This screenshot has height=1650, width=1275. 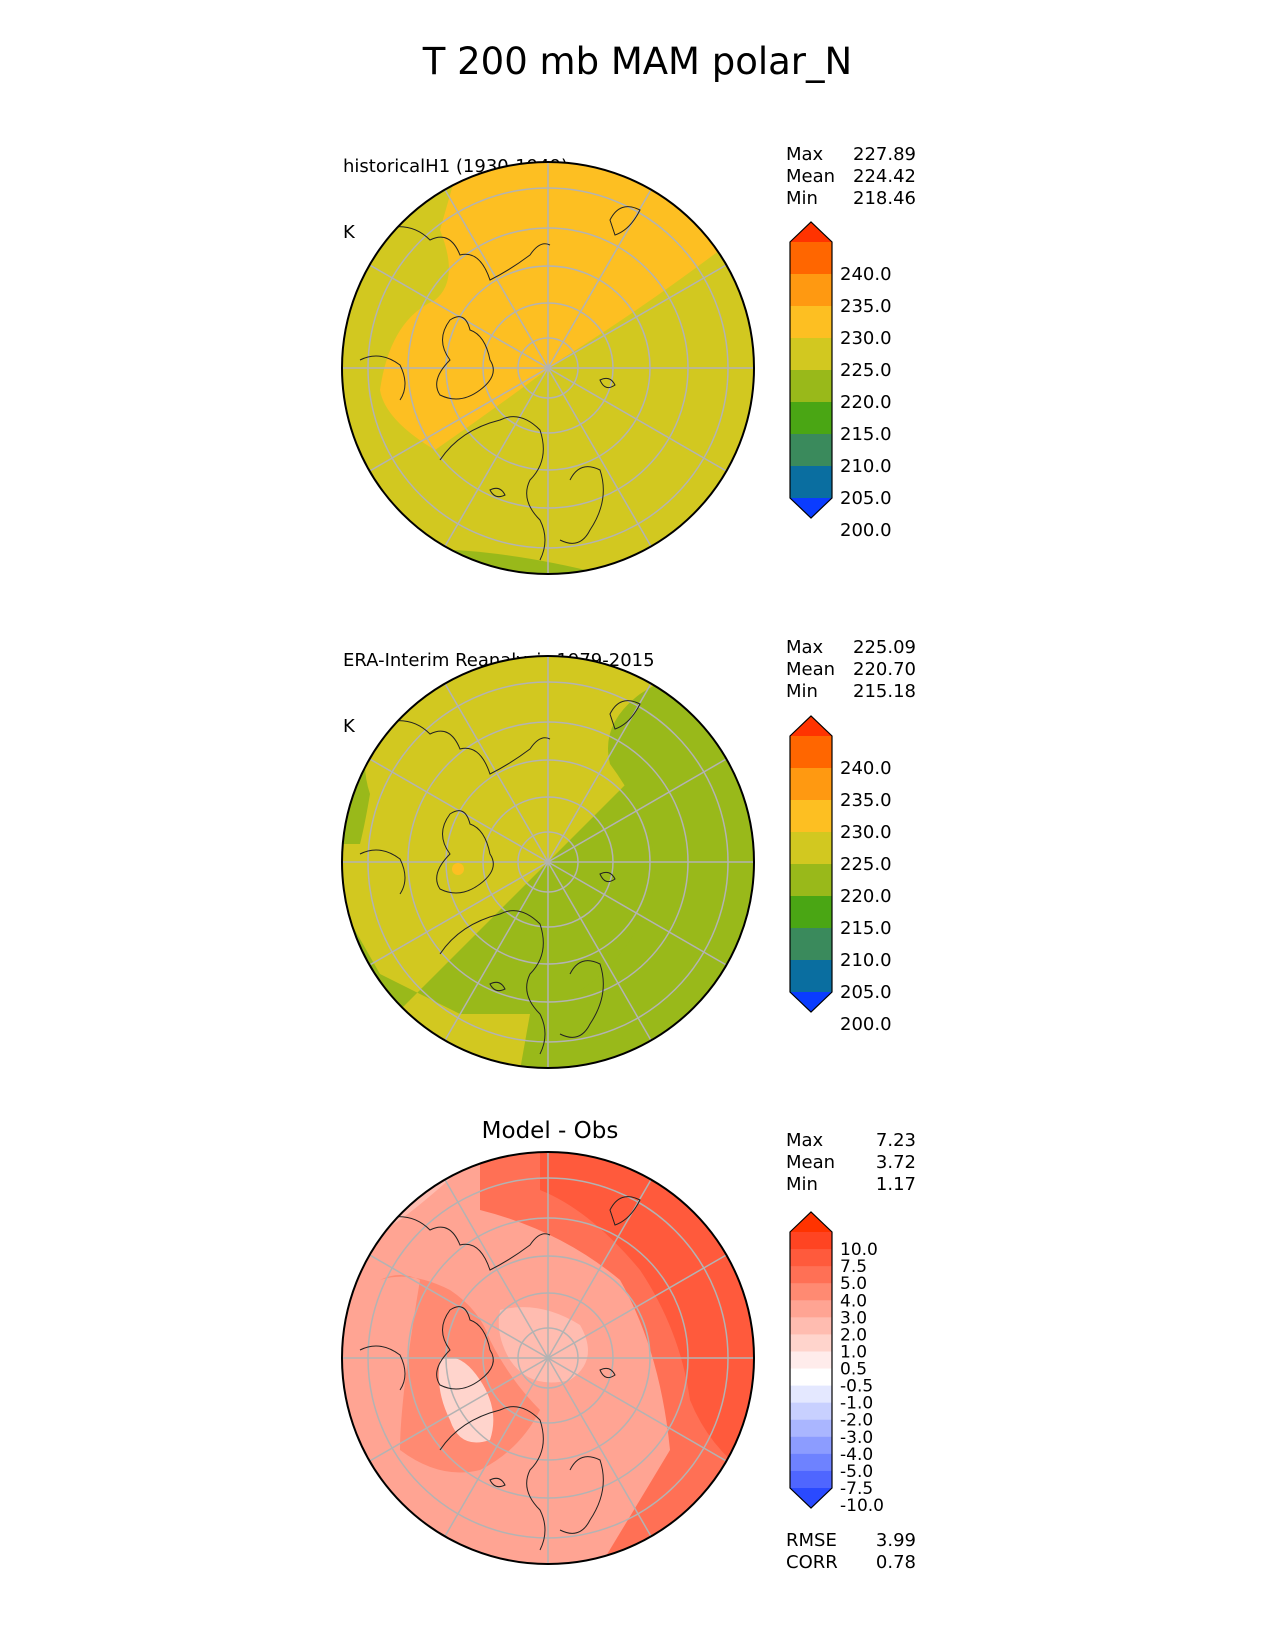 I want to click on colorbar-tick-label: -1.0, so click(x=856, y=1404).